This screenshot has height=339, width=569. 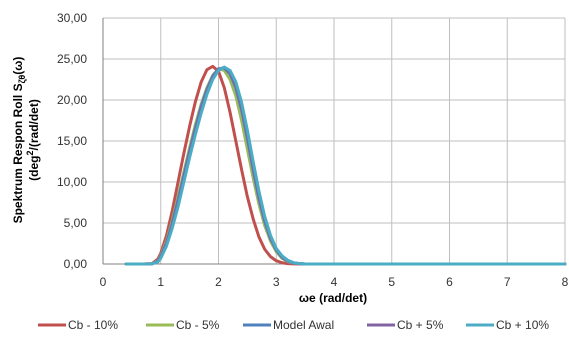 What do you see at coordinates (34, 168) in the screenshot?
I see `y-axis-title-unit-pre: (deg` at bounding box center [34, 168].